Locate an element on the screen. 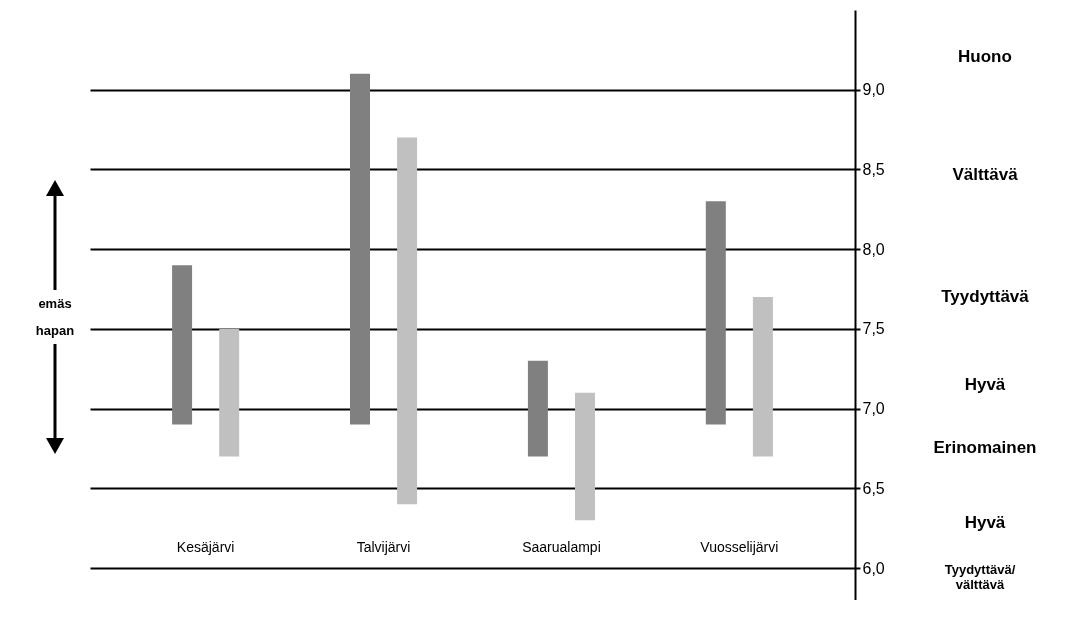 The height and width of the screenshot is (632, 1074). text: Huono is located at coordinates (985, 57).